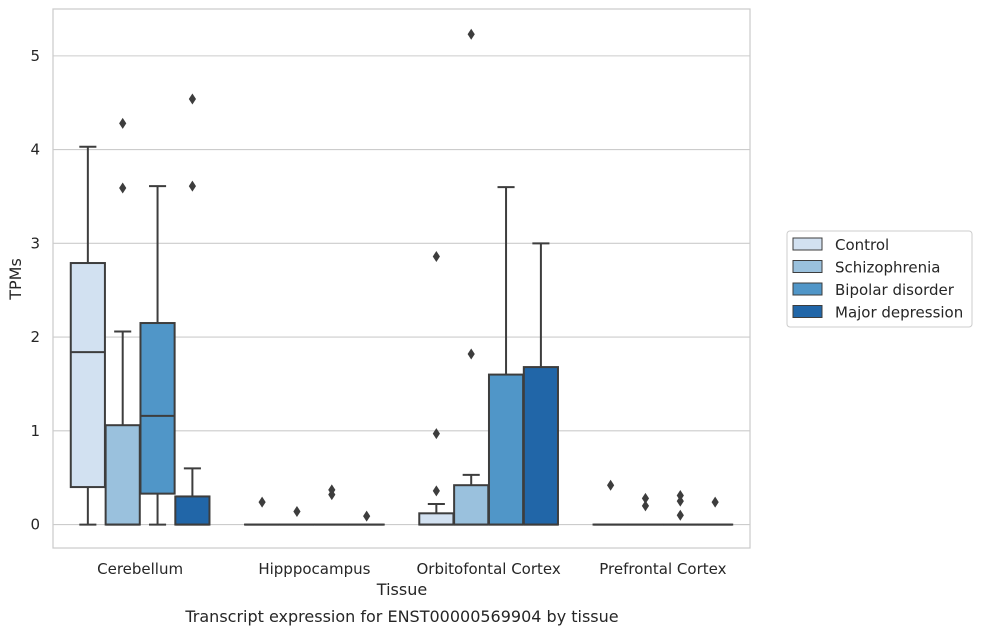 The image size is (983, 634). What do you see at coordinates (35, 56) in the screenshot?
I see `y-tick-label: 5` at bounding box center [35, 56].